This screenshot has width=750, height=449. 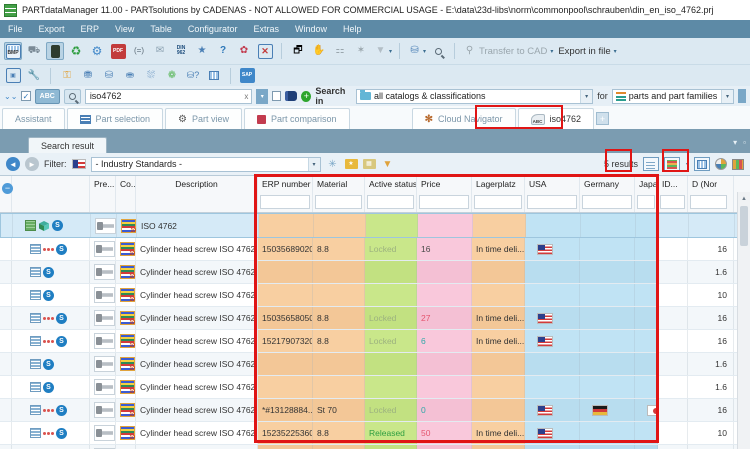 I want to click on export-in-file-button: Export in file ▾, so click(x=587, y=51).